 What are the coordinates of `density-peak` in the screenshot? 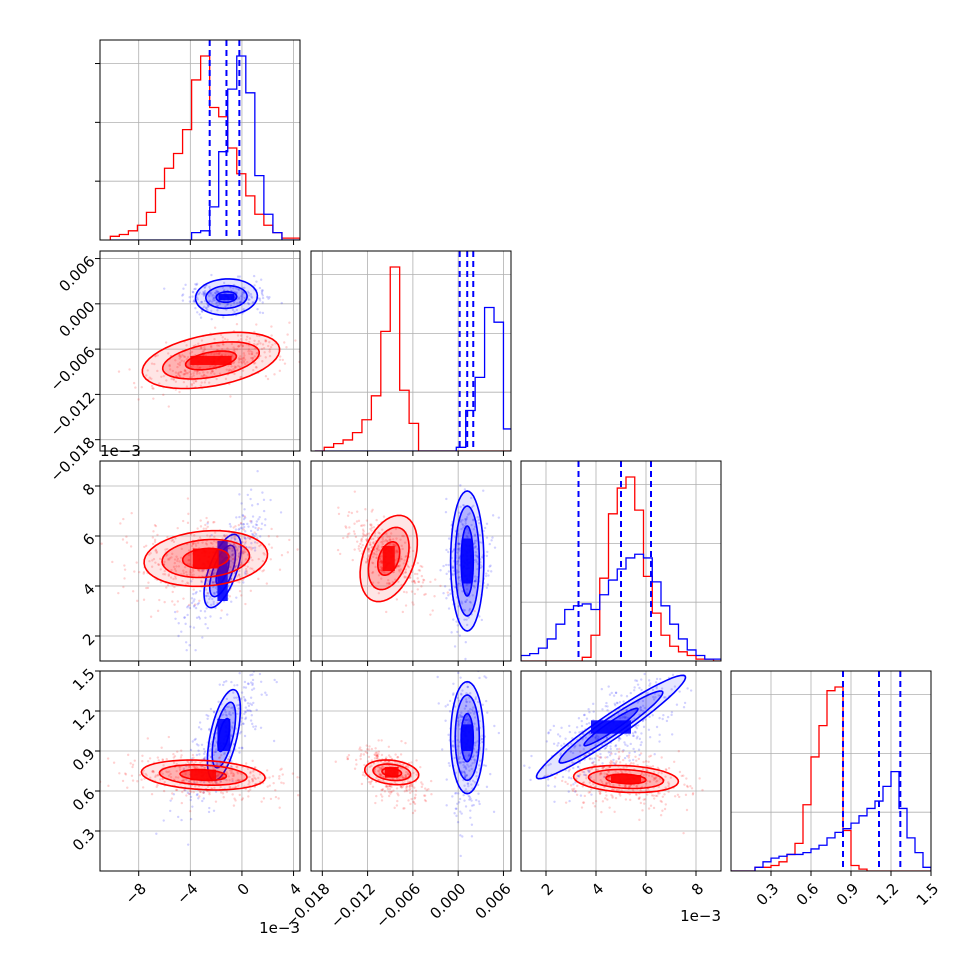 It's located at (211, 360).